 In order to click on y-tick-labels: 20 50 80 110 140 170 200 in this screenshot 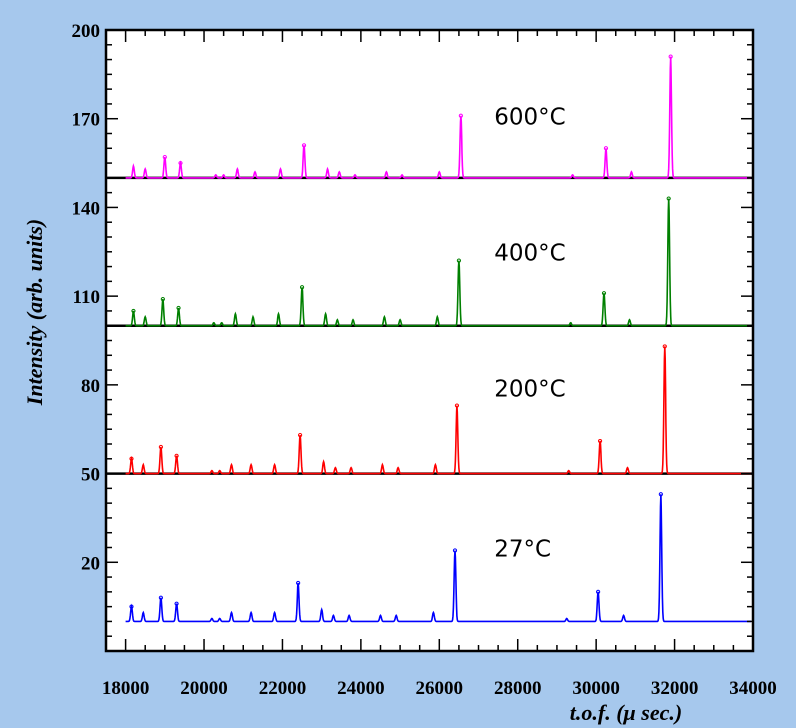, I will do `click(86, 297)`.